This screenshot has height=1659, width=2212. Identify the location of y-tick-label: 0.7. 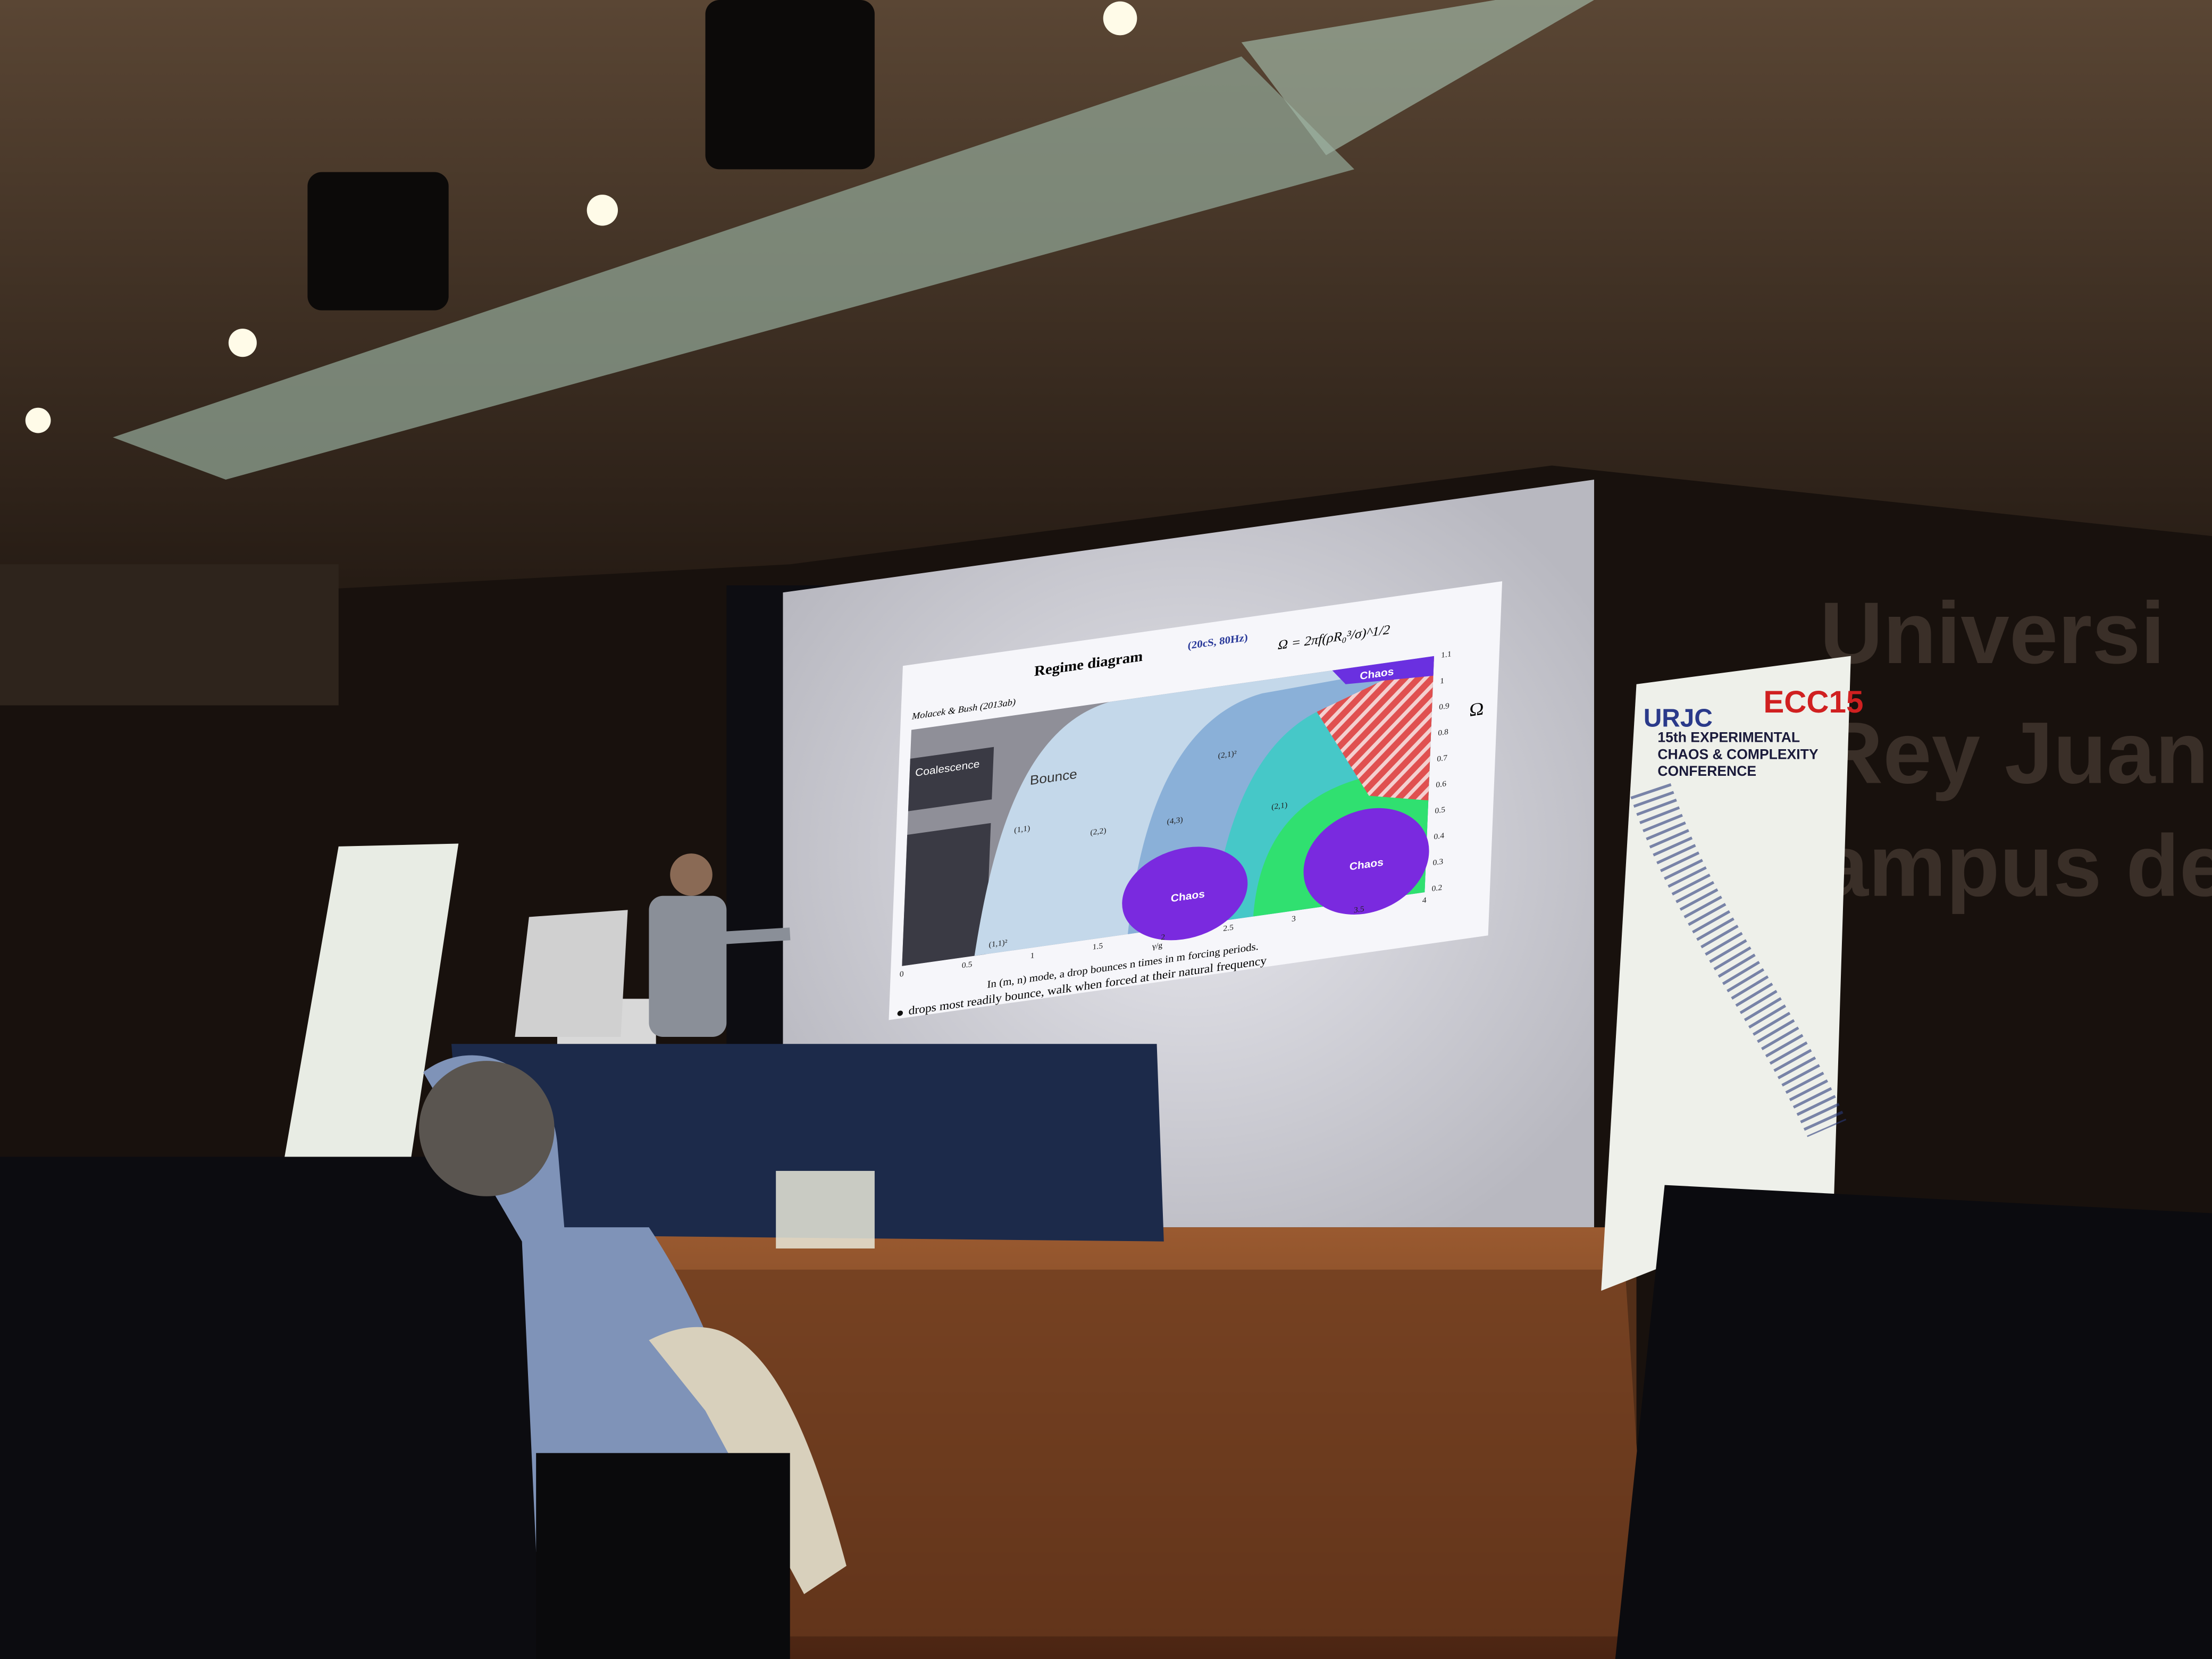
(1442, 758).